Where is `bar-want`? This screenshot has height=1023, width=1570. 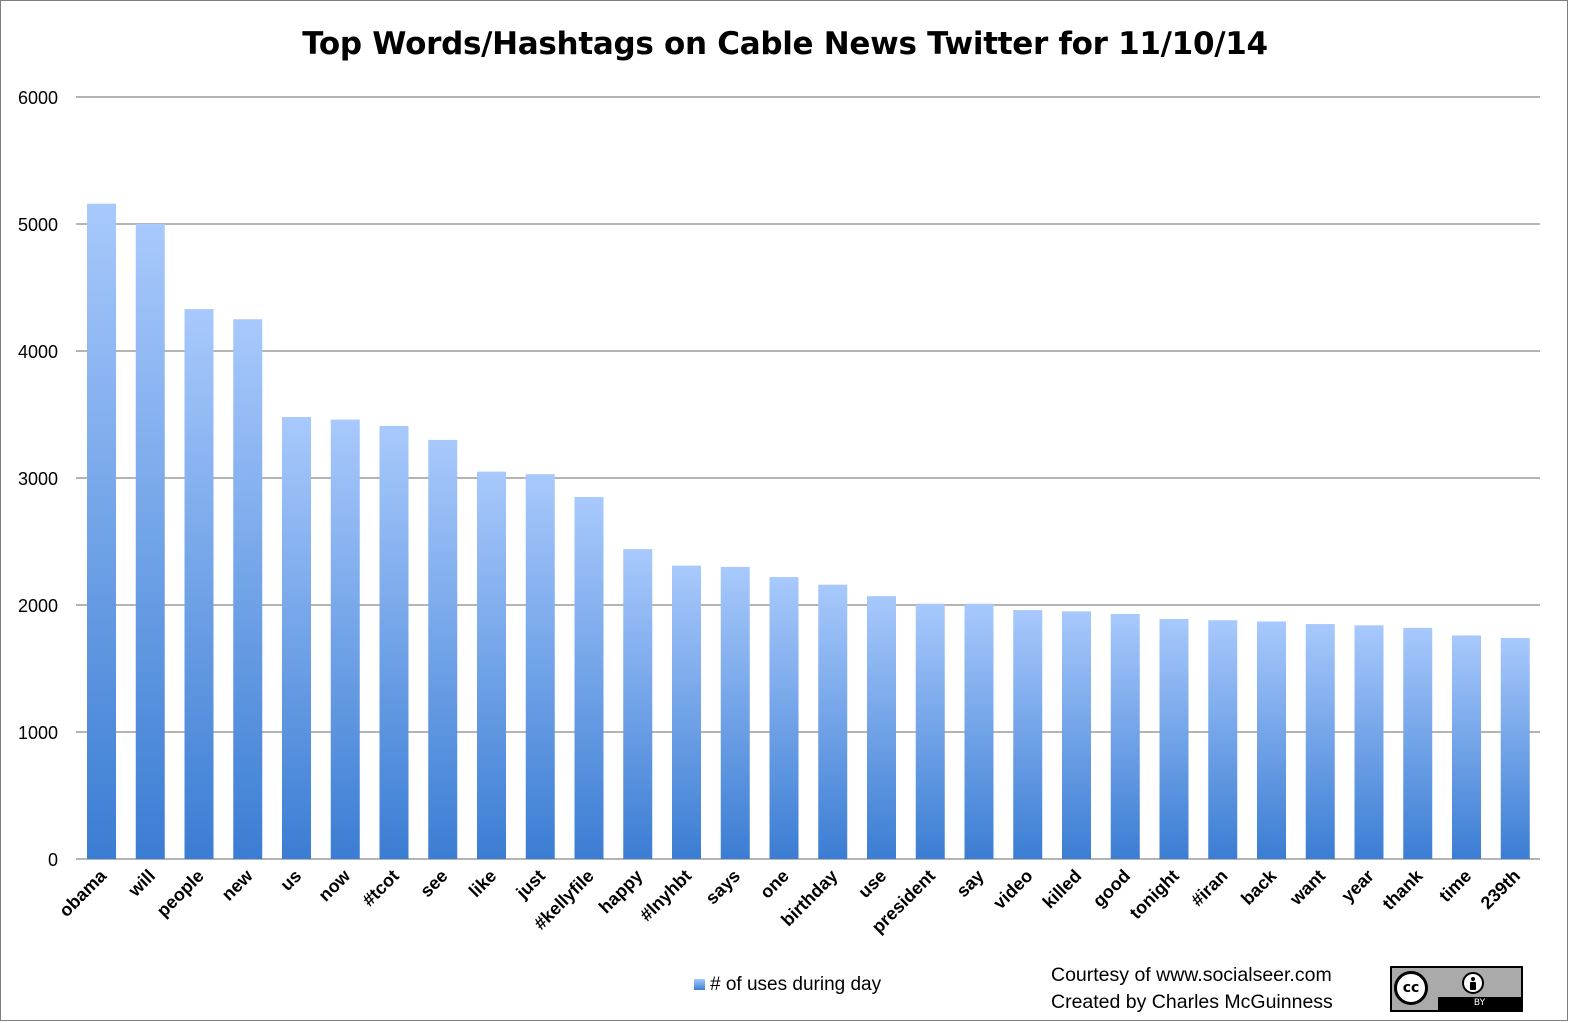
bar-want is located at coordinates (1320, 741).